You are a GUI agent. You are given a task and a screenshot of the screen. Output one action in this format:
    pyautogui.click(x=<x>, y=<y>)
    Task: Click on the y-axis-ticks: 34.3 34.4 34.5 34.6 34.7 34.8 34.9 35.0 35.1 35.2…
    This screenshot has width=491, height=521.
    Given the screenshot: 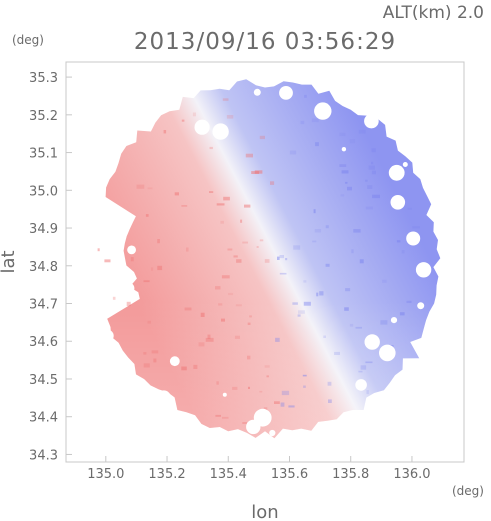 What is the action you would take?
    pyautogui.click(x=50, y=267)
    